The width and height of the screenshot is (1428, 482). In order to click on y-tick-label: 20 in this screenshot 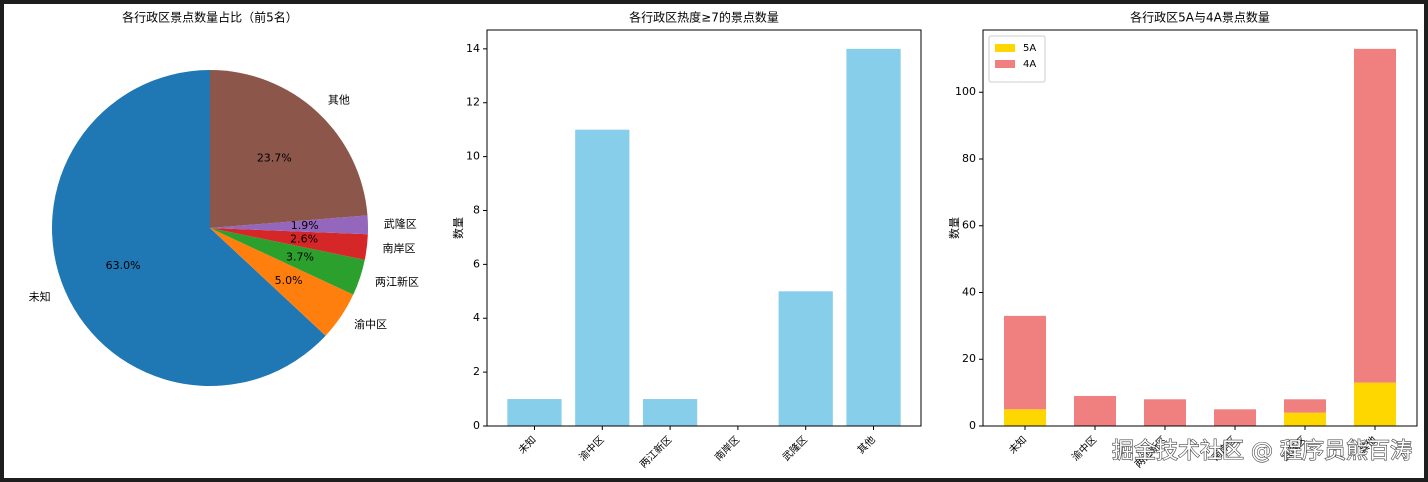, I will do `click(969, 358)`.